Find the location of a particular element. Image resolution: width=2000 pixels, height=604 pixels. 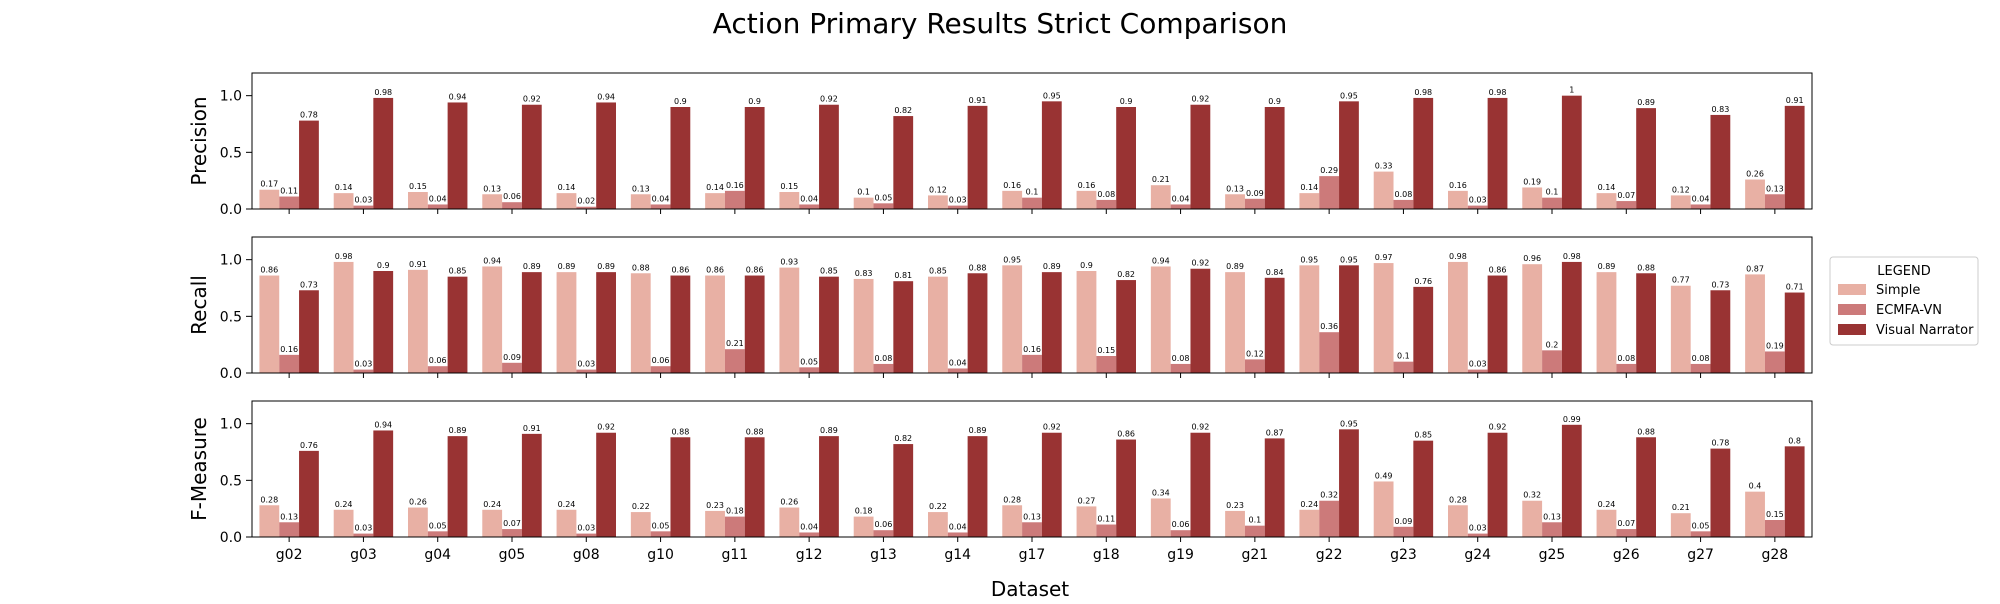

data-label: 0.22 is located at coordinates (938, 506).